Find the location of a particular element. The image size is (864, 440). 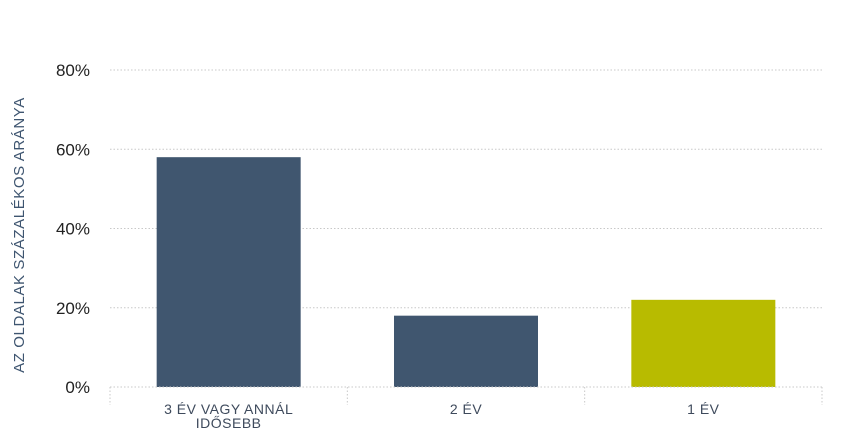

y-axis-ticks: 0% 20% 40% 60% 80% is located at coordinates (73, 229).